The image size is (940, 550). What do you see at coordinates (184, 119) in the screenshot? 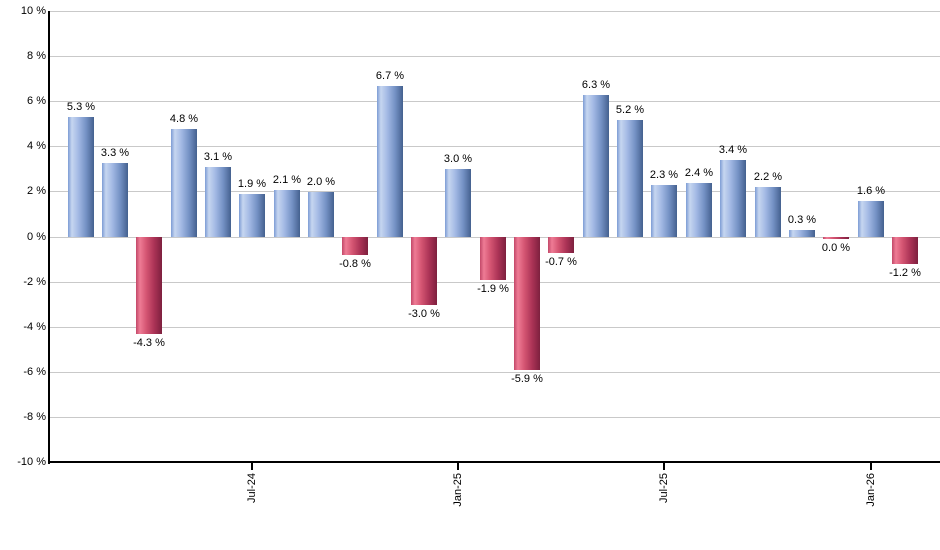
I see `bar-value-label: 4.8 %` at bounding box center [184, 119].